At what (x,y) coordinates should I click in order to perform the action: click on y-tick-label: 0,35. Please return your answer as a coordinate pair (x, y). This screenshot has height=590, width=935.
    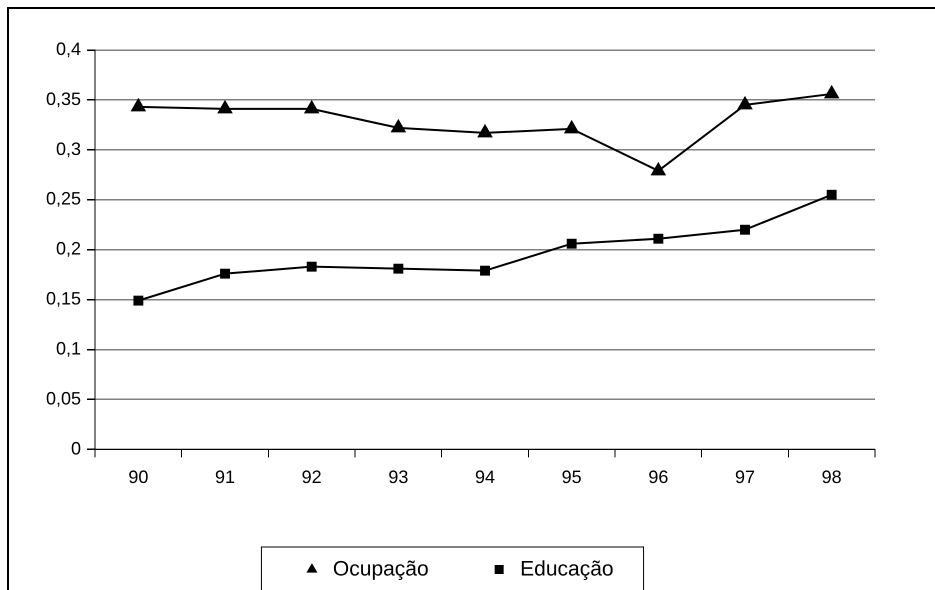
    Looking at the image, I should click on (64, 98).